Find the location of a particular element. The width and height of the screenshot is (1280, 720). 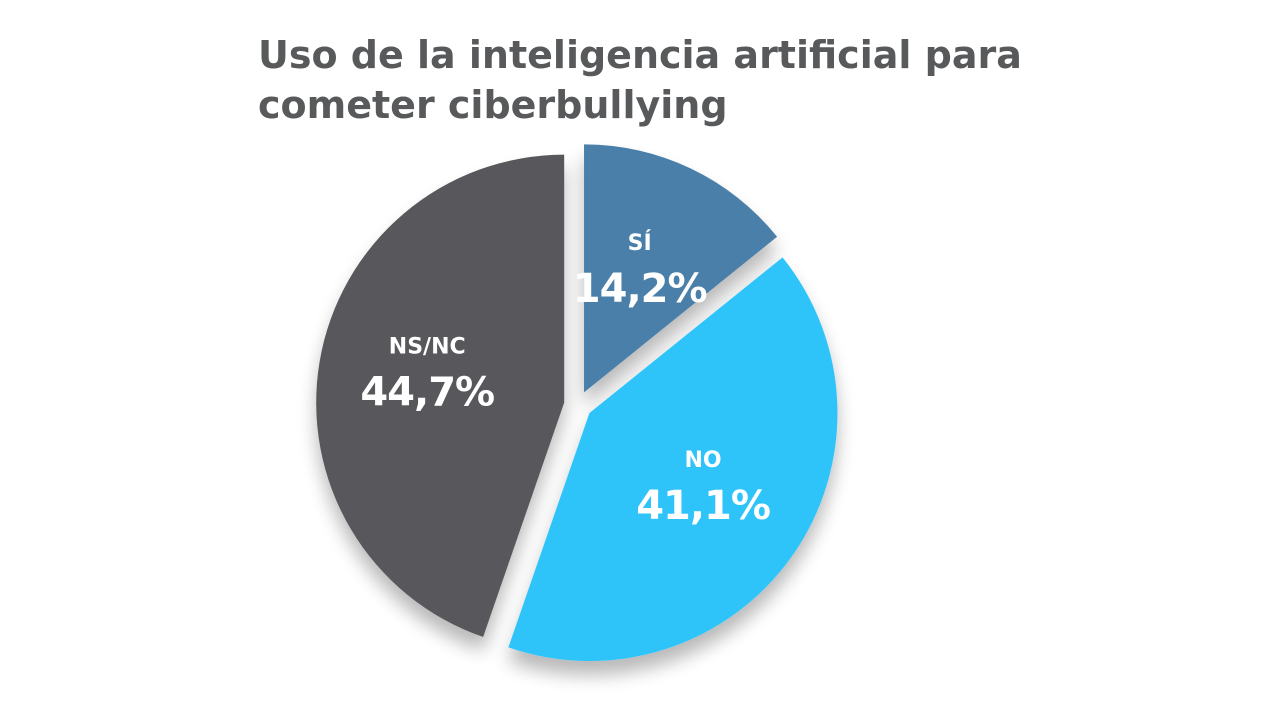

slice-value-ns-nc: 44,7% is located at coordinates (427, 393).